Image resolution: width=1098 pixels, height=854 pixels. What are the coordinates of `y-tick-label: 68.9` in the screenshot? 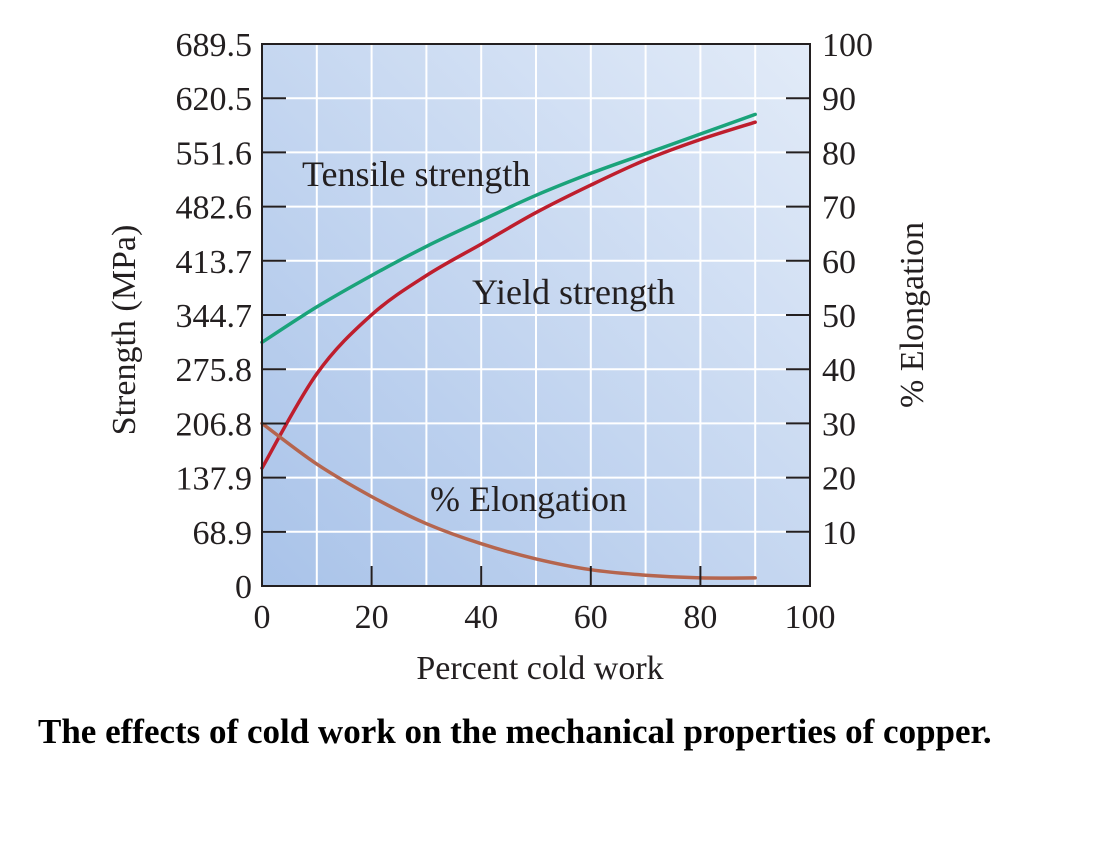 It's located at (223, 533).